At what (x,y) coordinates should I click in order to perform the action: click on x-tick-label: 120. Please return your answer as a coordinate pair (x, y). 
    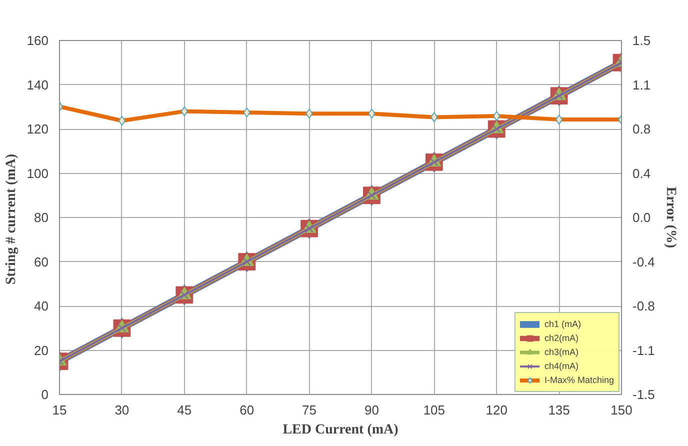
    Looking at the image, I should click on (497, 410).